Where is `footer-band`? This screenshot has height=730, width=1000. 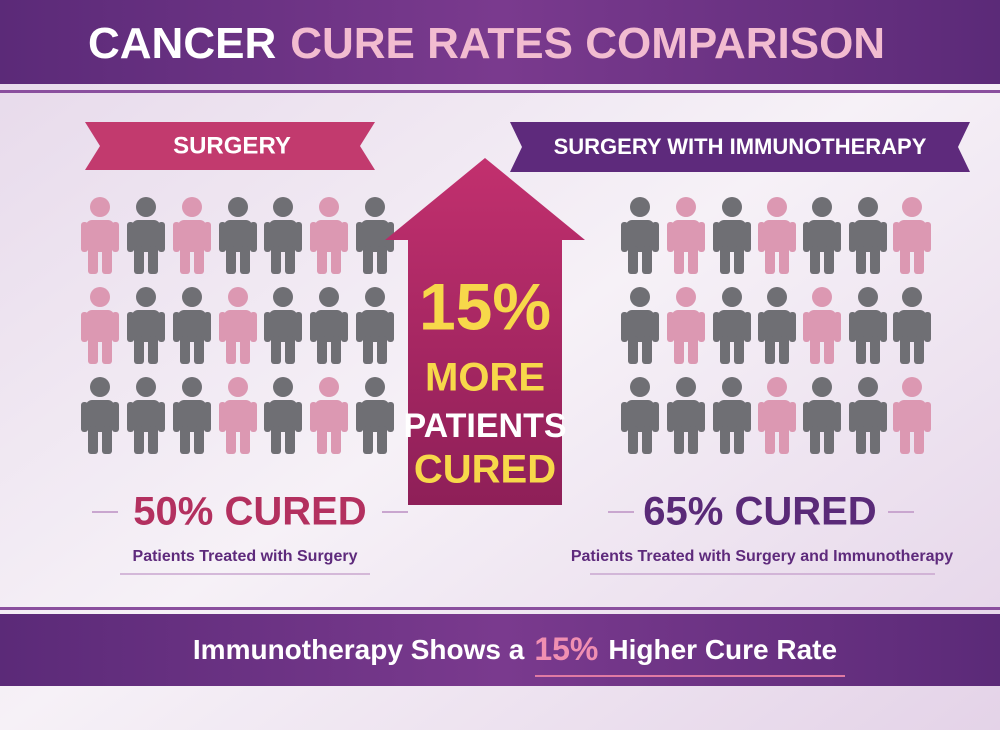 footer-band is located at coordinates (500, 650).